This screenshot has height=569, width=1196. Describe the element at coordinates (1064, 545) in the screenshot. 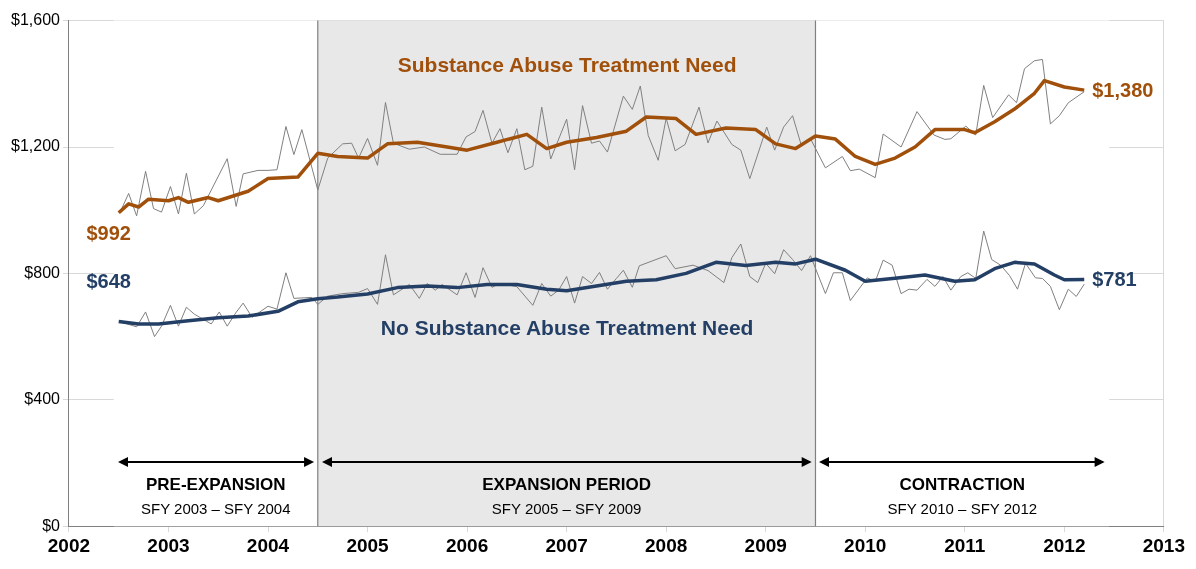

I see `x-tick-label: 2012` at that location.